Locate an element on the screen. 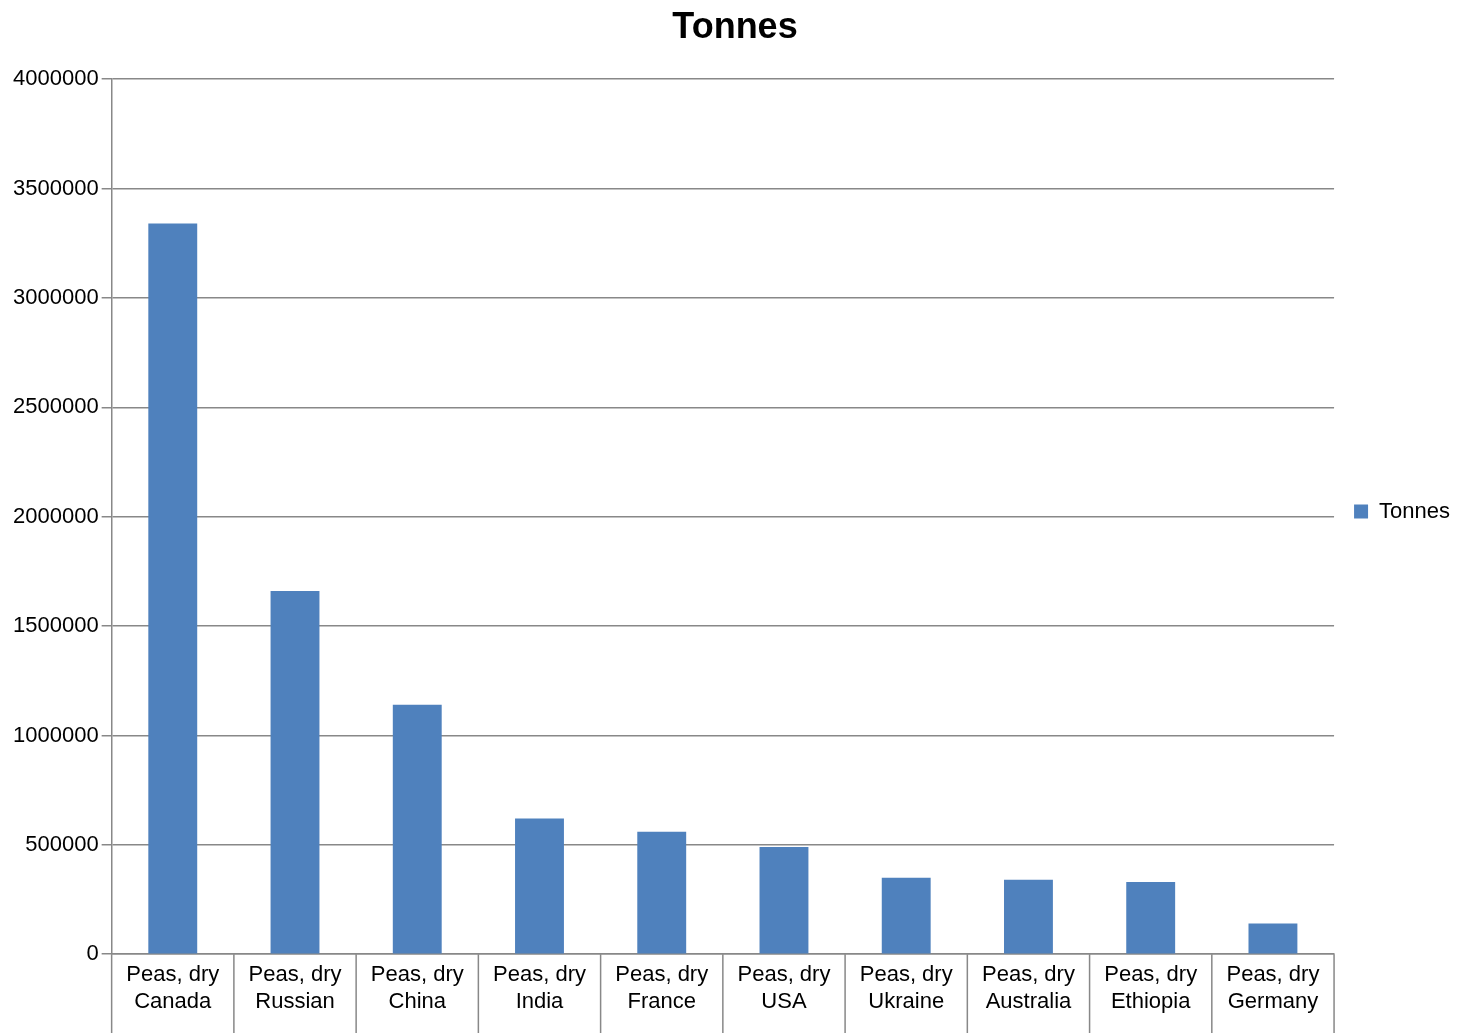 This screenshot has height=1033, width=1470. x-tick-label: Peas, dry France is located at coordinates (662, 987).